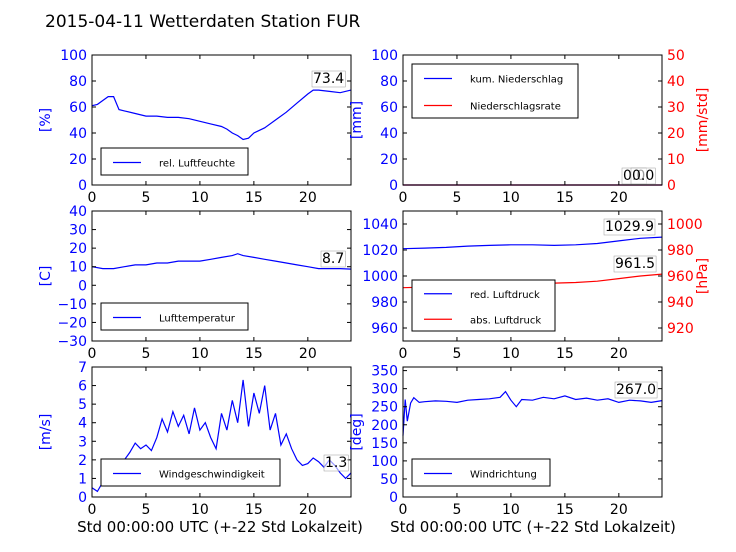 The width and height of the screenshot is (736, 552). I want to click on winddirection-x-tick-label: 0, so click(403, 510).